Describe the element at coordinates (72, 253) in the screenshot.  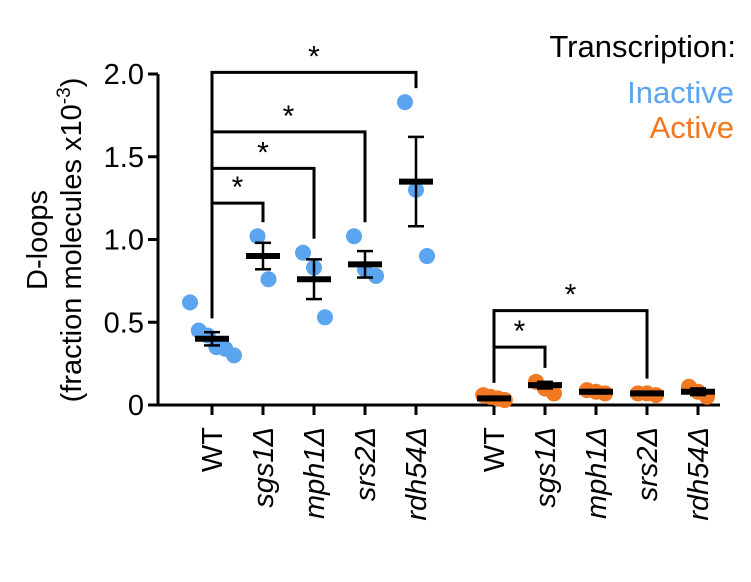
I see `y-axis-label-main: (fraction molecules x10` at that location.